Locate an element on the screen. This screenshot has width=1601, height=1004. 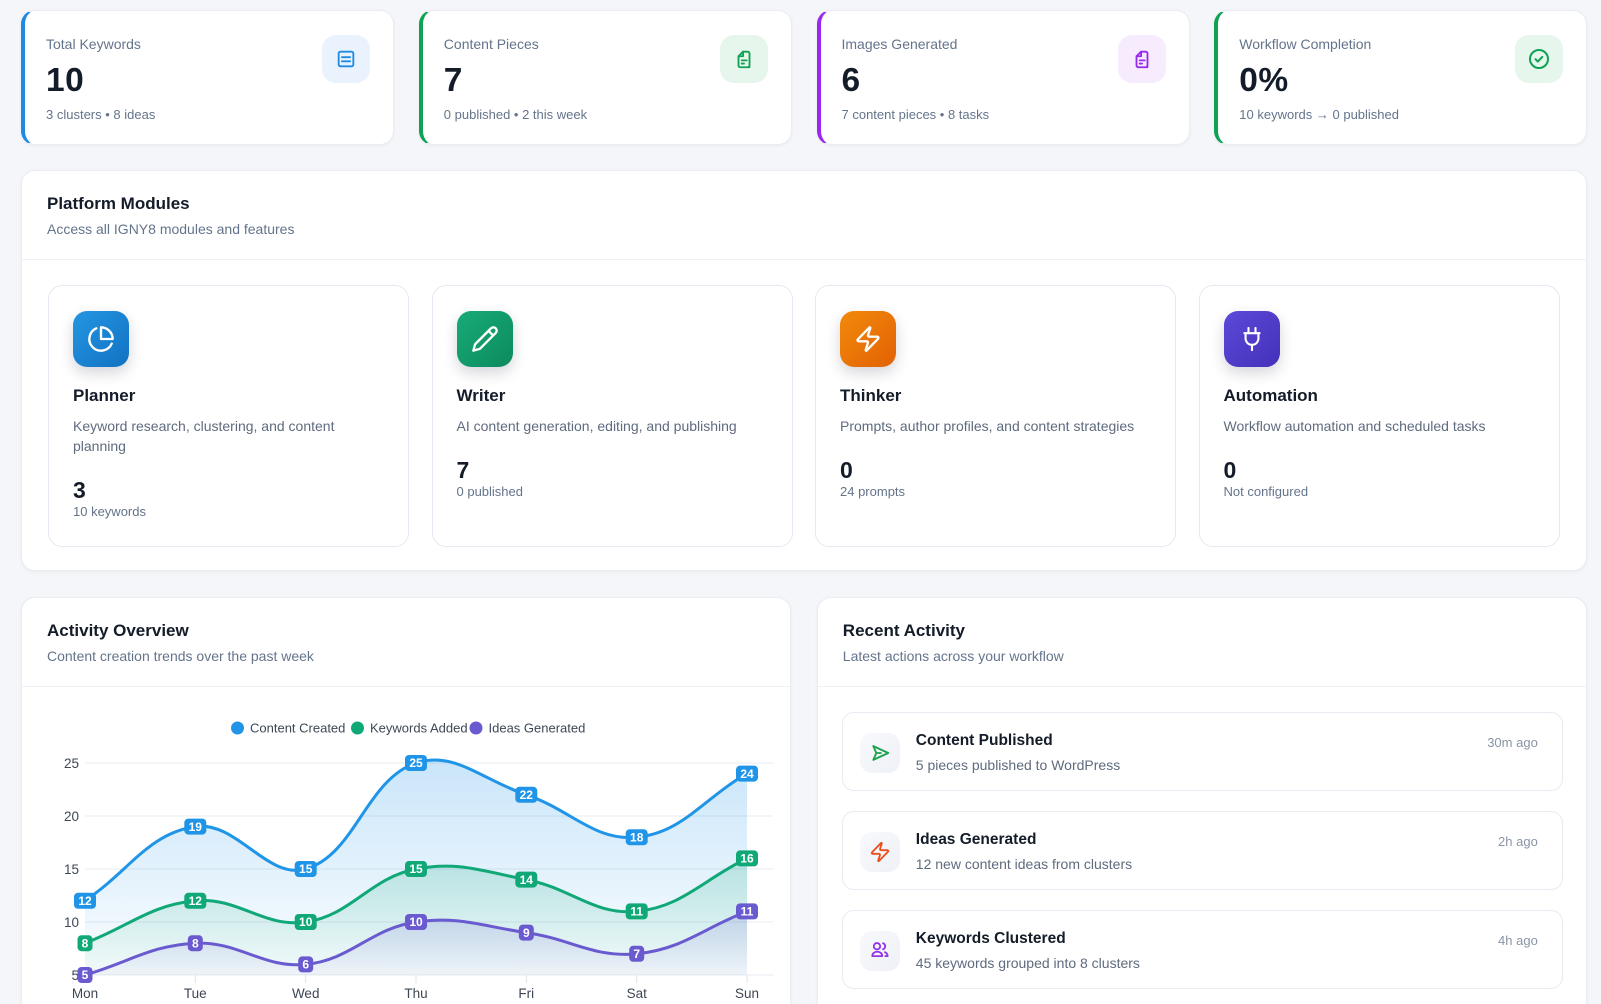
svg-text: 18 is located at coordinates (637, 837).